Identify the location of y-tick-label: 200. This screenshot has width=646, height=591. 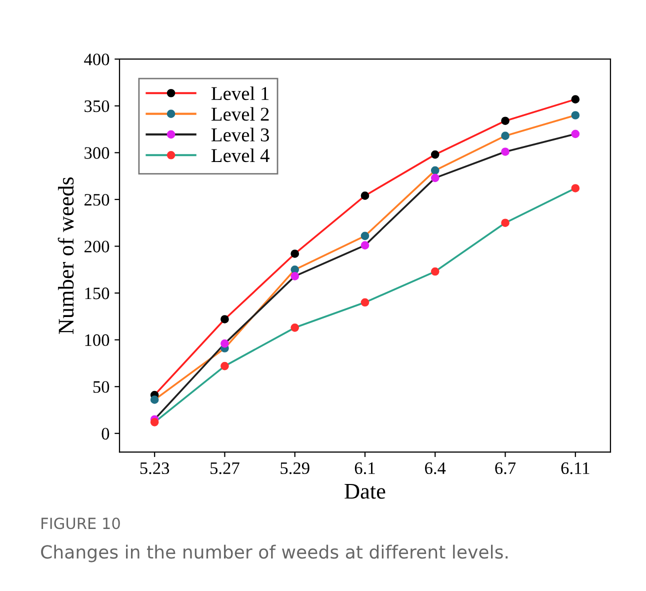
(97, 246).